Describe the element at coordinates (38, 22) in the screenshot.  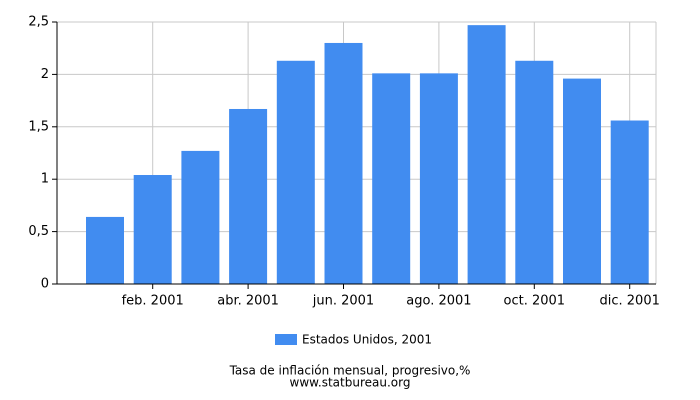
I see `y-tick-label: 2,5` at that location.